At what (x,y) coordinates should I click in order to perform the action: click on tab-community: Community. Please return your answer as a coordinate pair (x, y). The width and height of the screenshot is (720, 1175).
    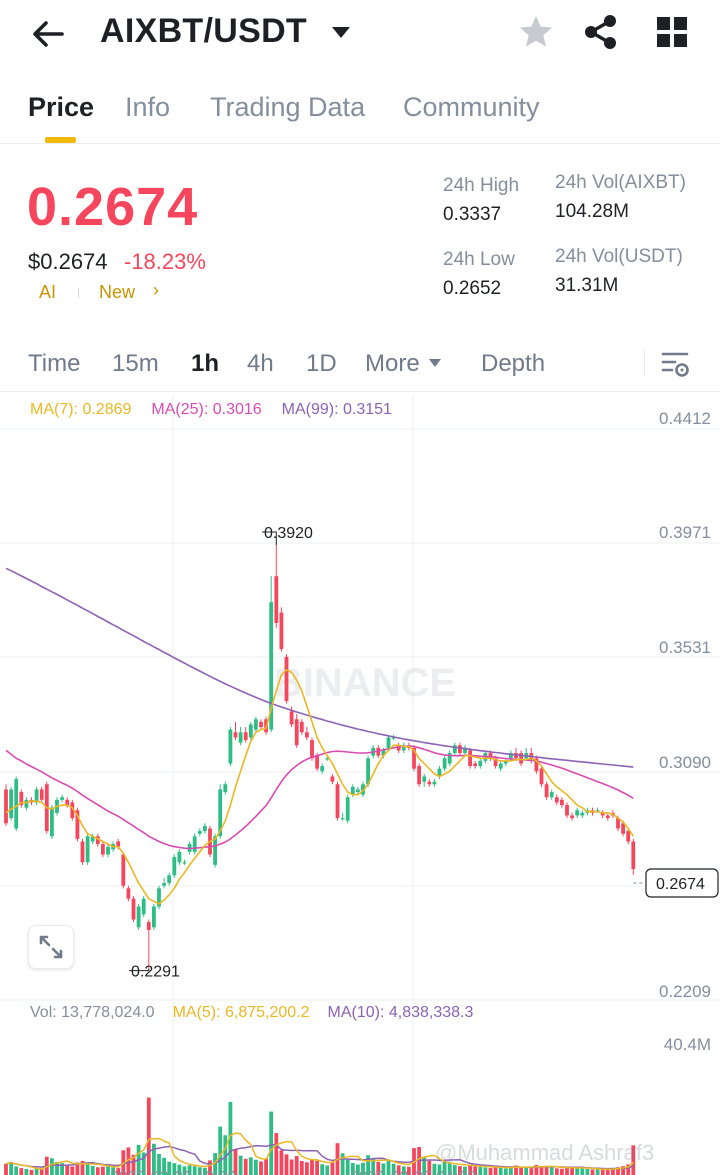
    Looking at the image, I should click on (471, 107).